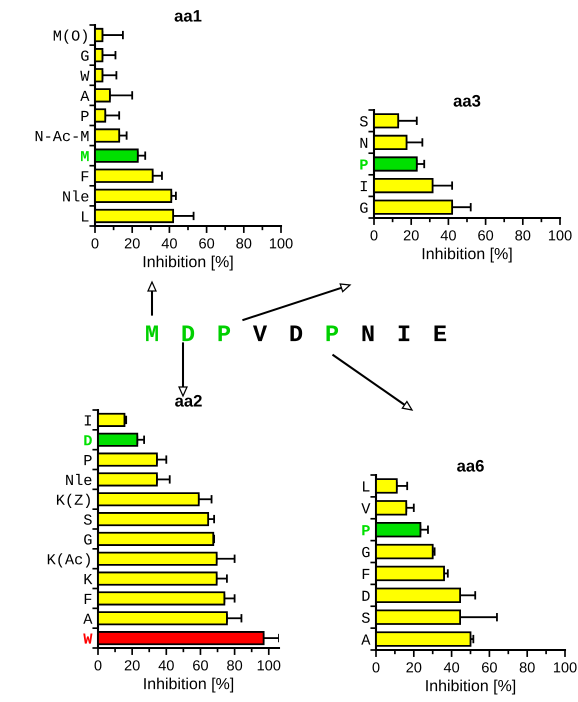  What do you see at coordinates (260, 334) in the screenshot?
I see `category-label: V` at bounding box center [260, 334].